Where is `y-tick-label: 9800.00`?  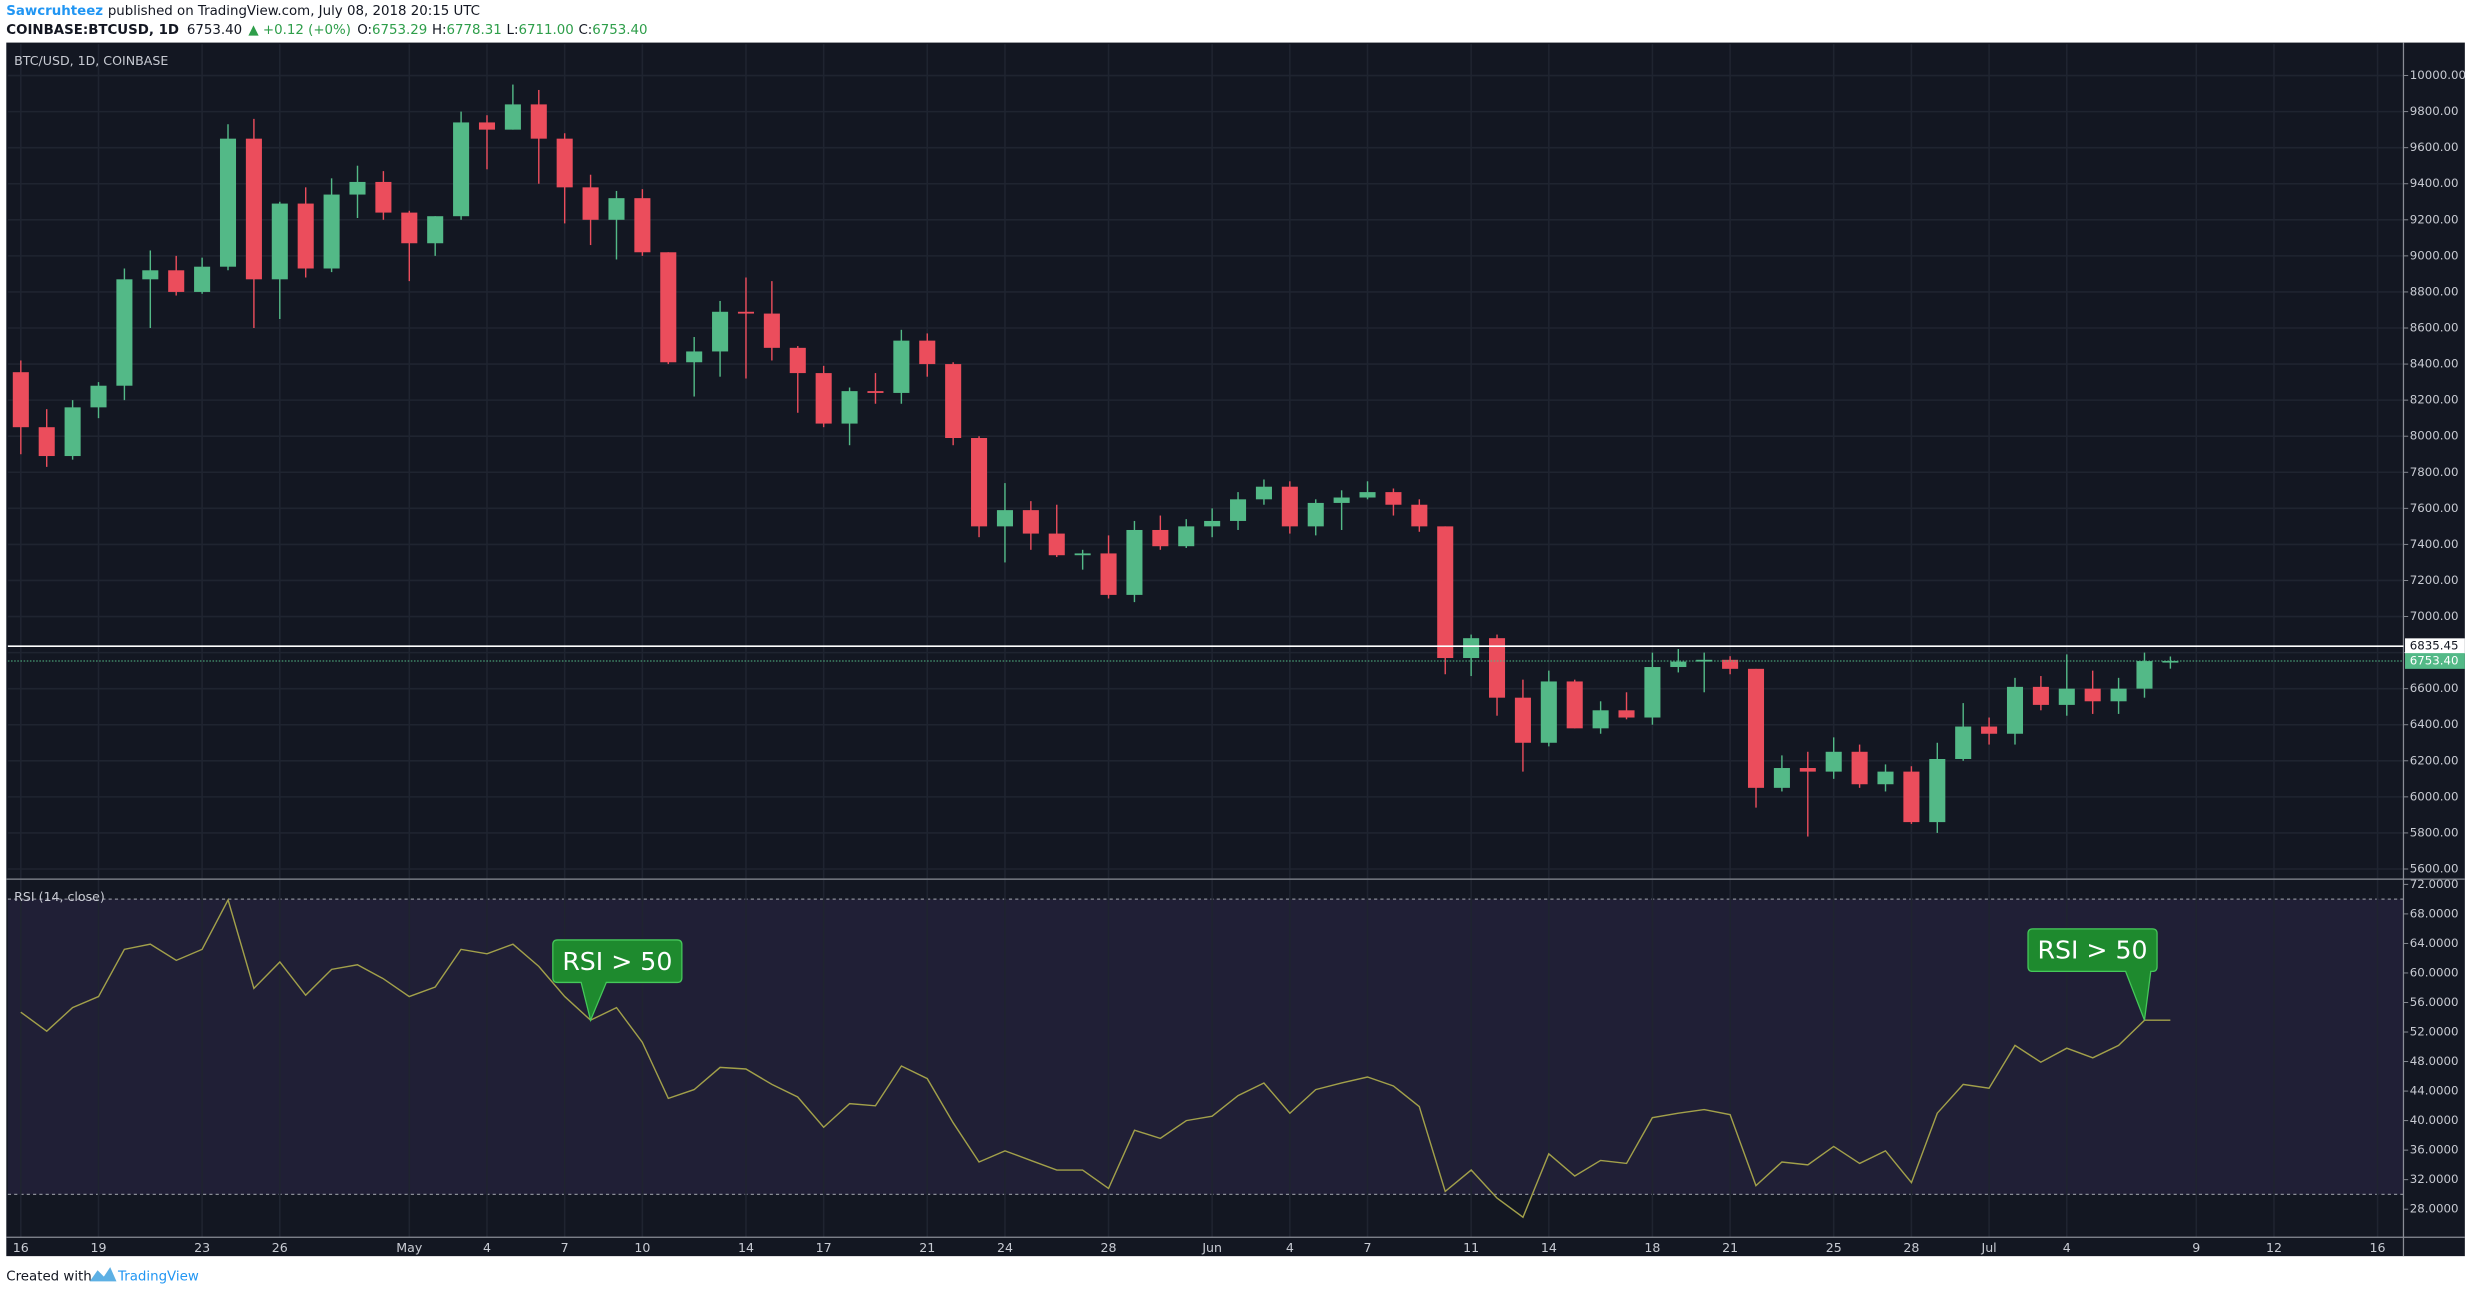
y-tick-label: 9800.00 is located at coordinates (2434, 111).